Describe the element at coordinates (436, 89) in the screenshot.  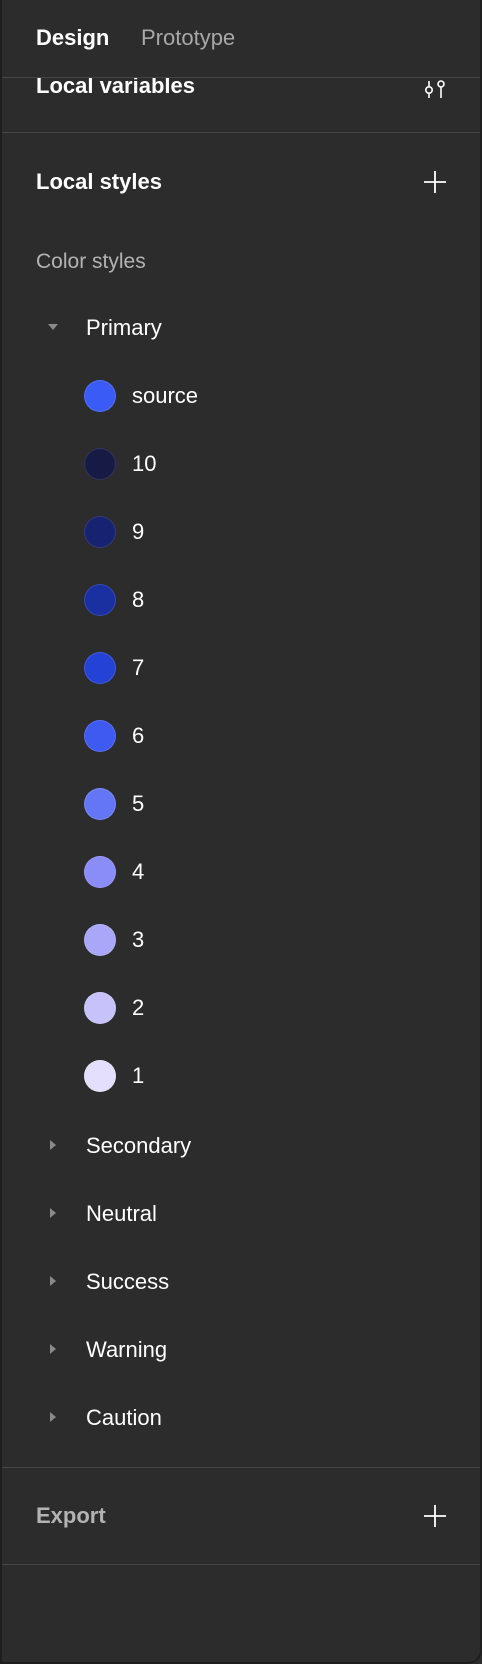
I see `variables-icon` at that location.